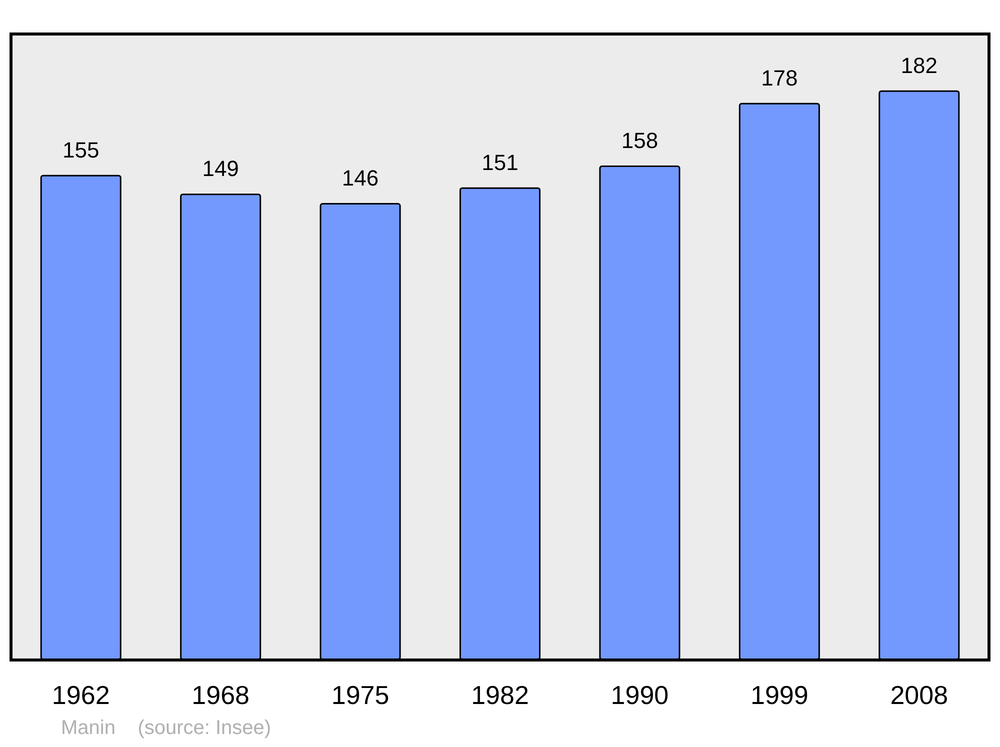  Describe the element at coordinates (779, 77) in the screenshot. I see `data-label: 178` at that location.